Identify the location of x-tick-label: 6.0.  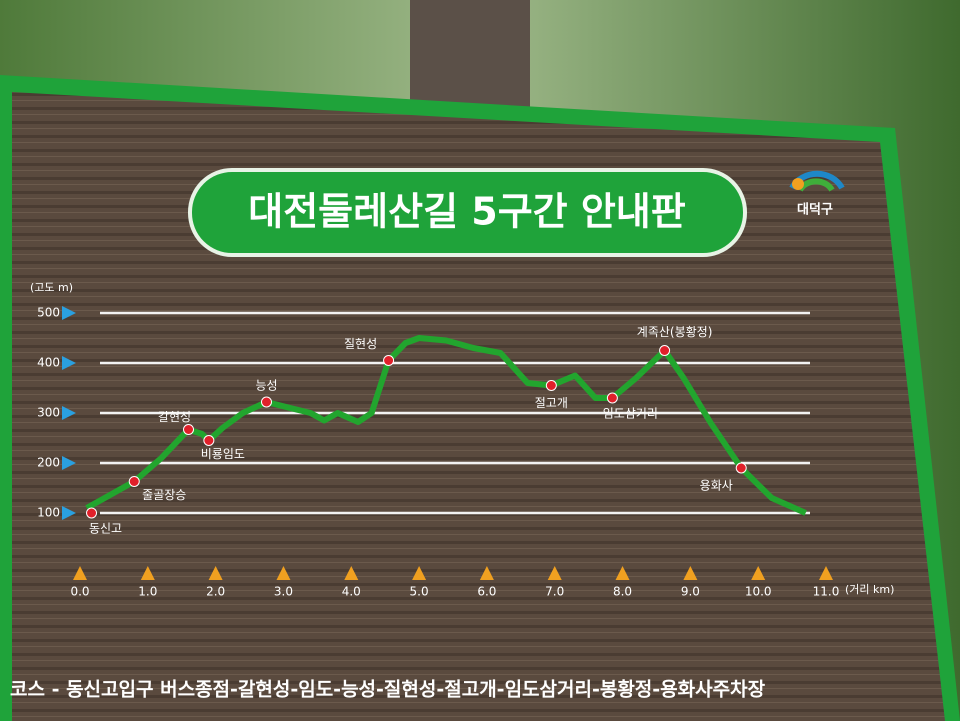
(486, 592).